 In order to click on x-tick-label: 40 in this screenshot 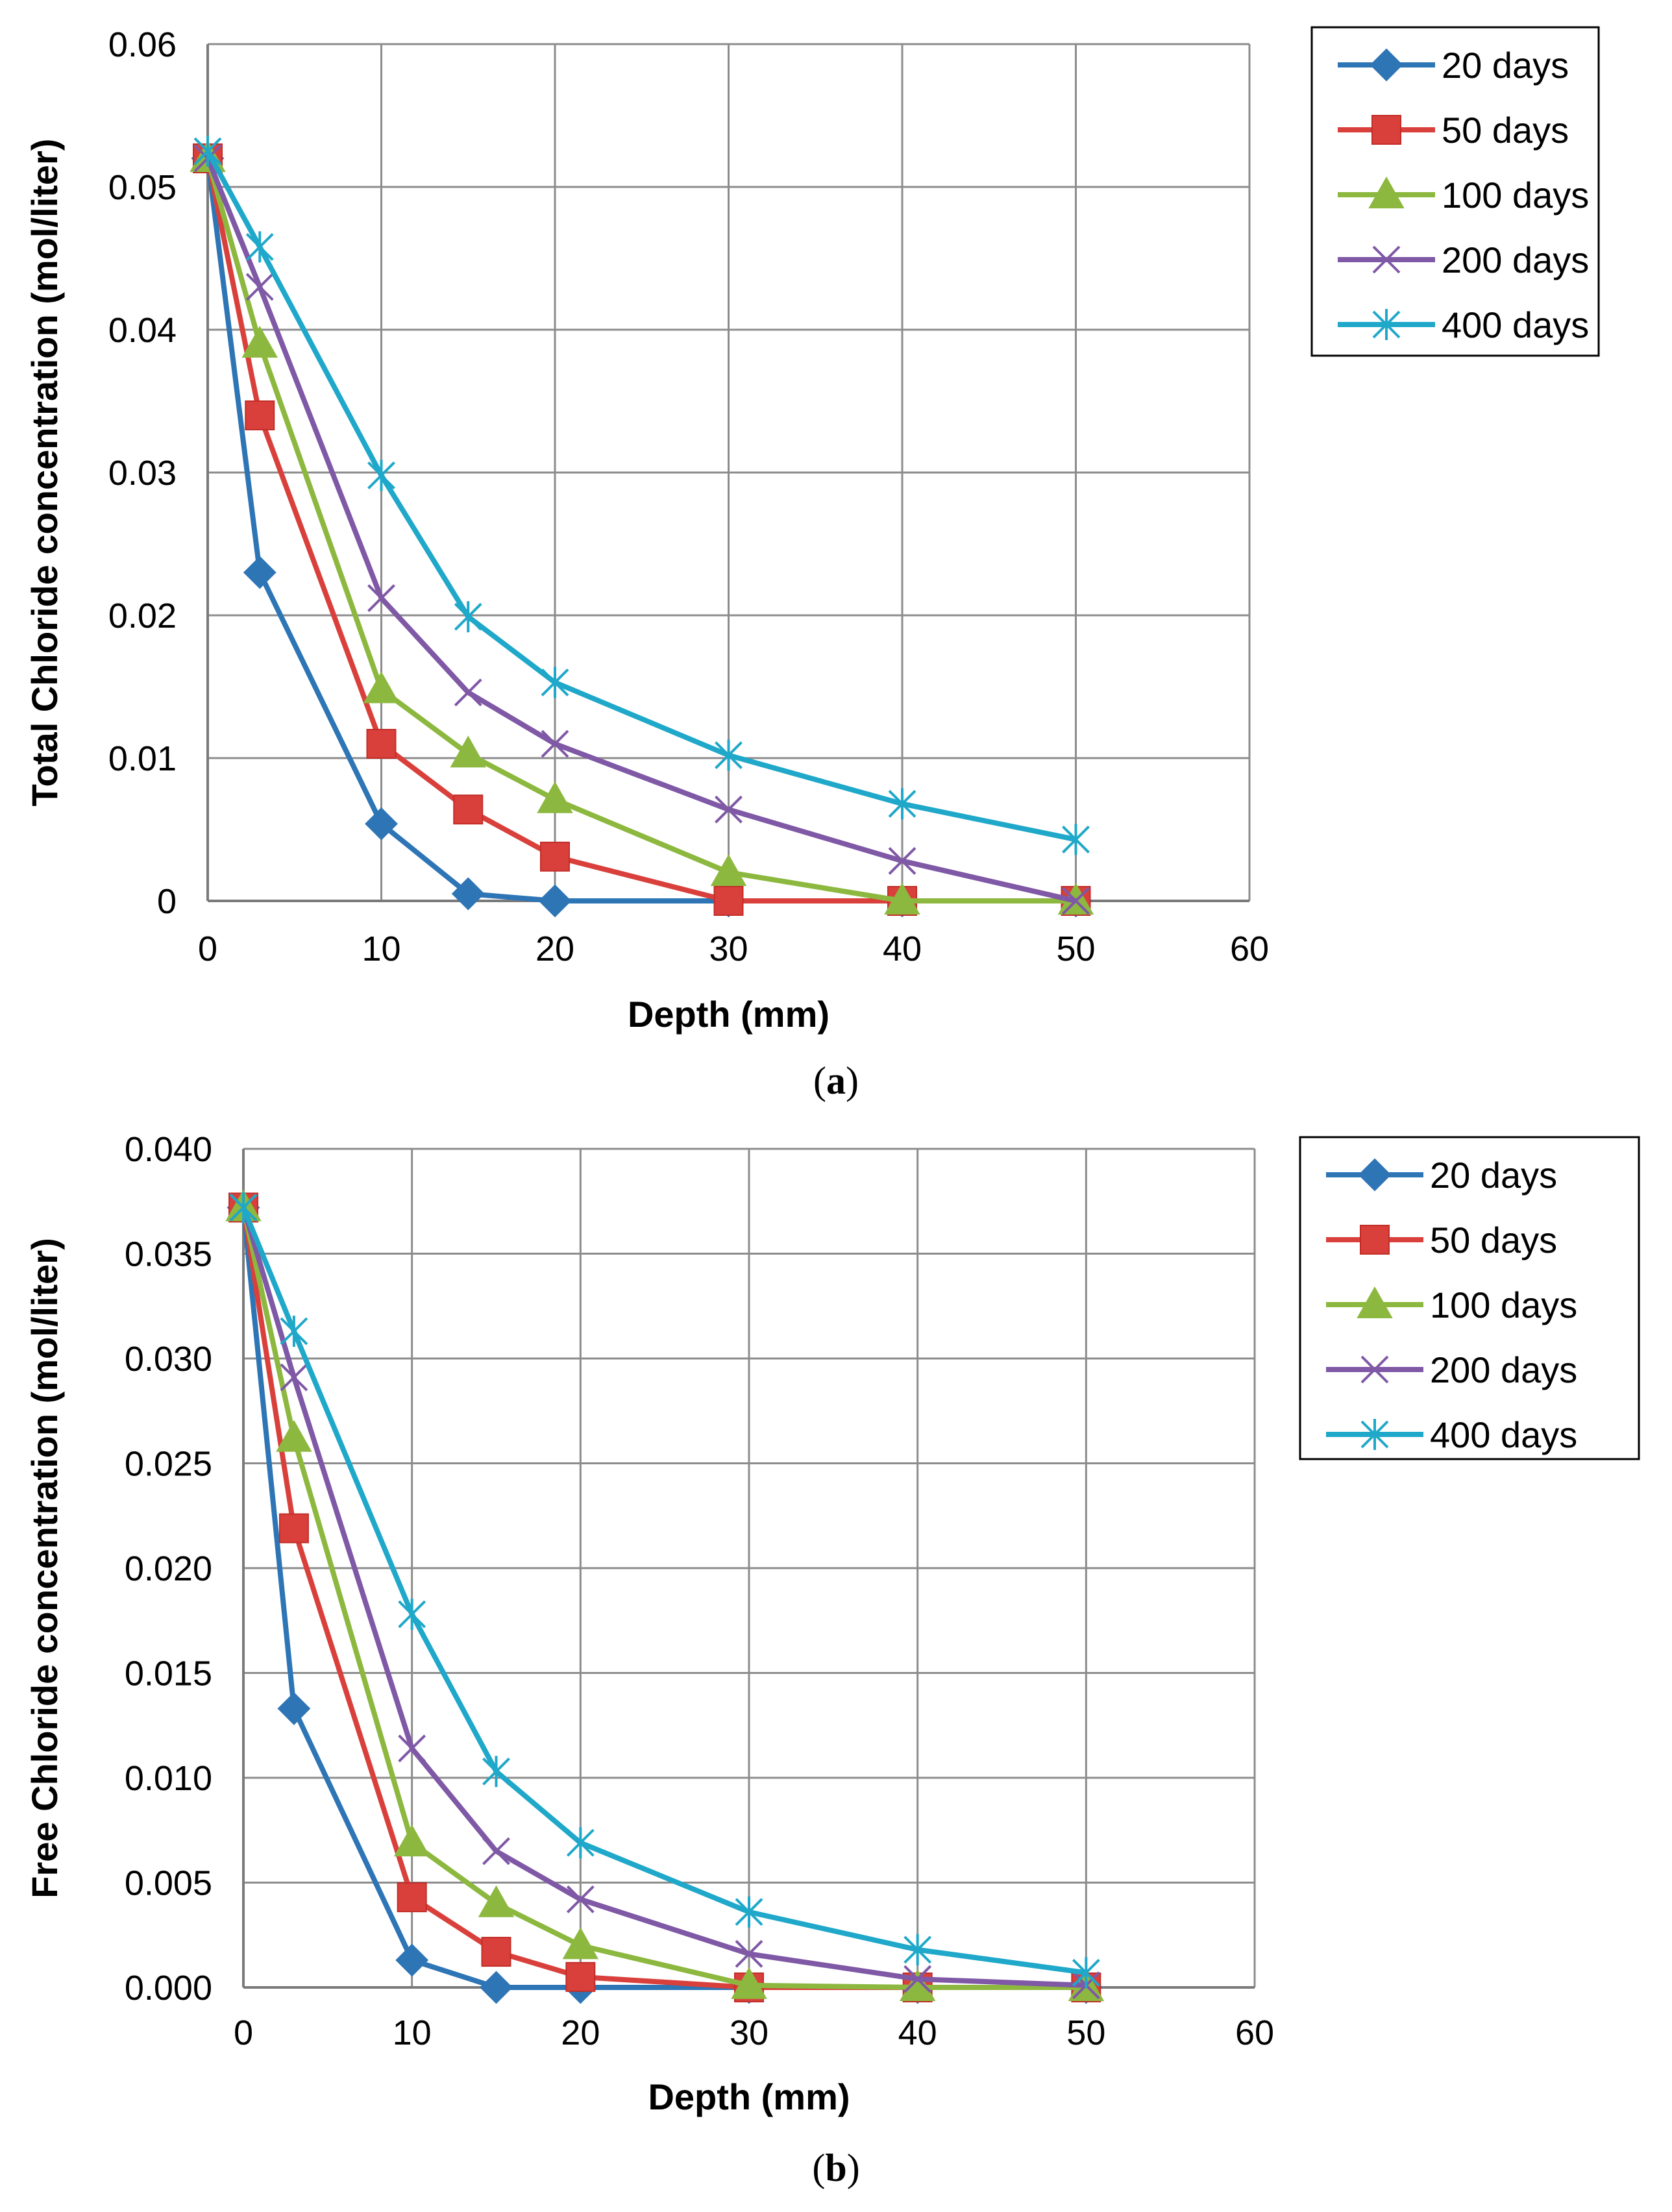, I will do `click(902, 948)`.